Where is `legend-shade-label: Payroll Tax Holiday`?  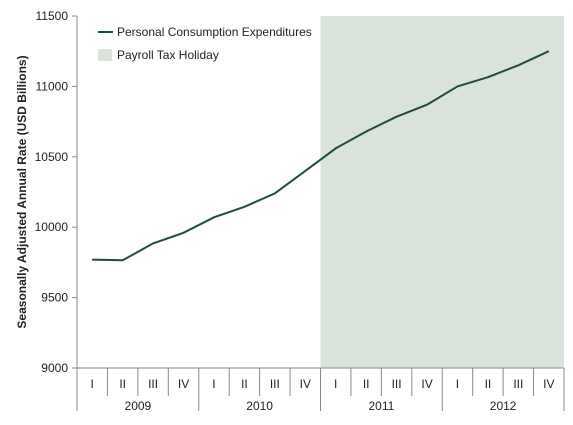 legend-shade-label: Payroll Tax Holiday is located at coordinates (168, 55).